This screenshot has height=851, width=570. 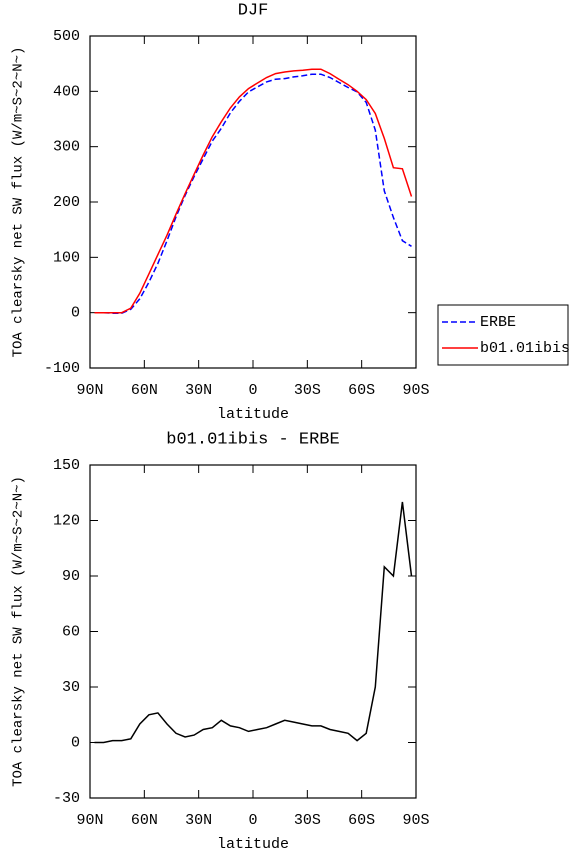 What do you see at coordinates (62, 368) in the screenshot?
I see `y-tick-label: -100` at bounding box center [62, 368].